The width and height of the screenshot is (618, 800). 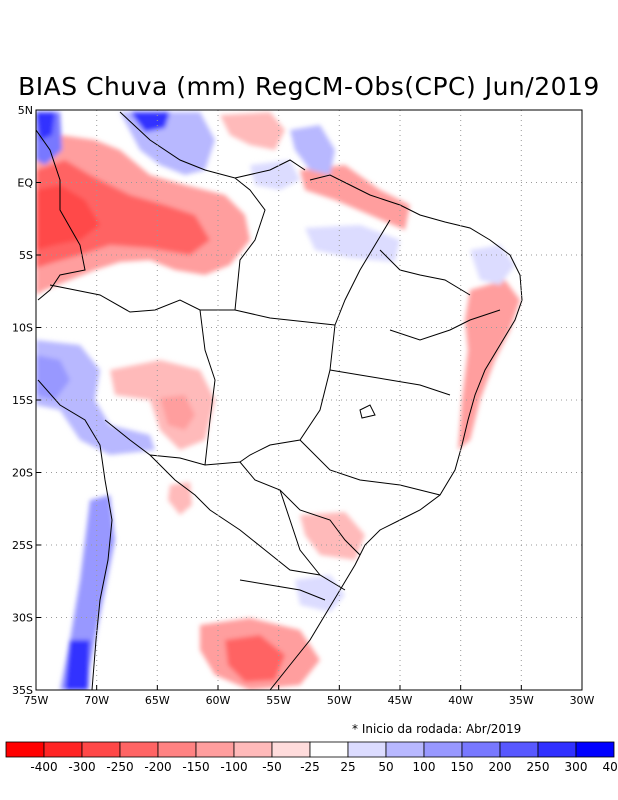 What do you see at coordinates (234, 767) in the screenshot?
I see `colorbar-label: -100` at bounding box center [234, 767].